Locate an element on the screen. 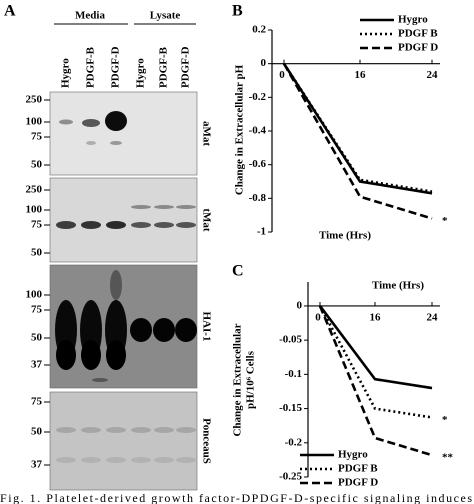 This screenshot has width=474, height=504. marker-label: 250 is located at coordinates (34, 190).